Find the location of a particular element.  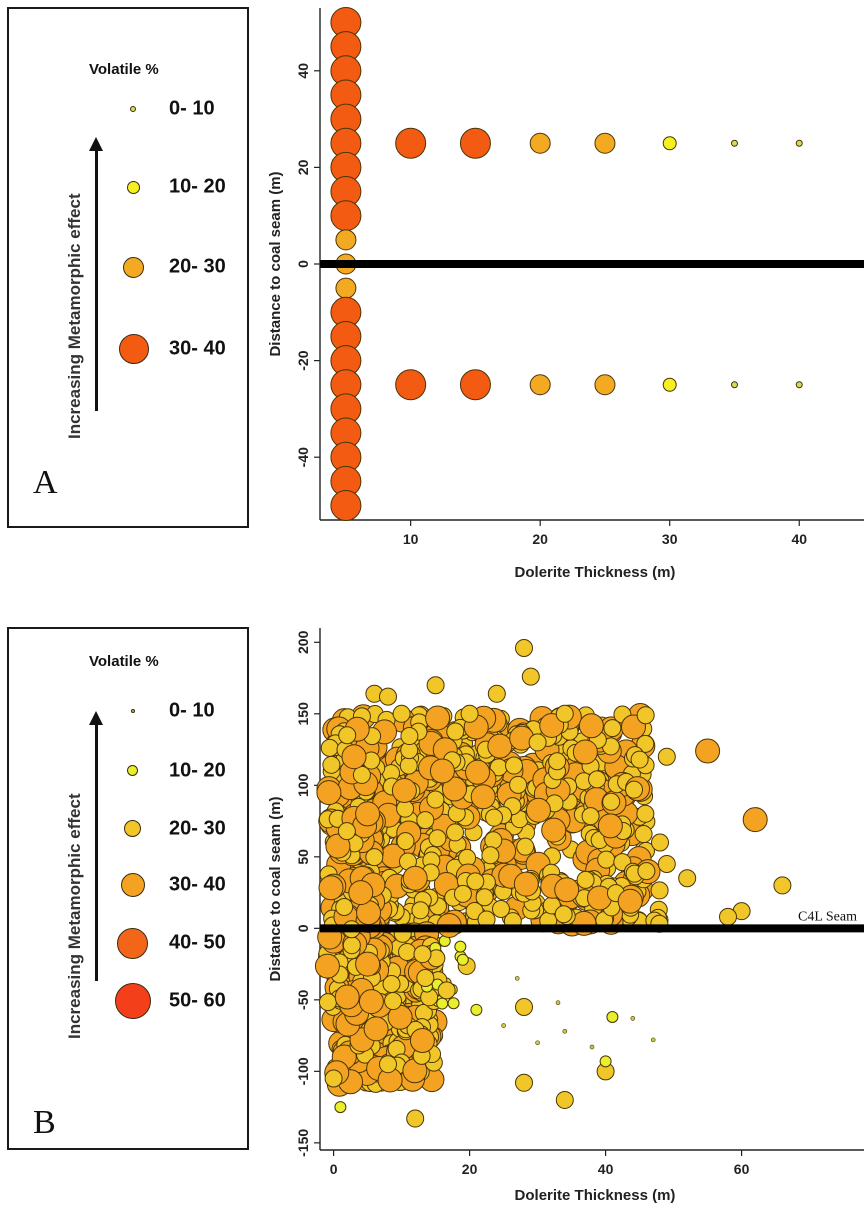

legend-item-10-20: 10- 20 is located at coordinates (179, 187).